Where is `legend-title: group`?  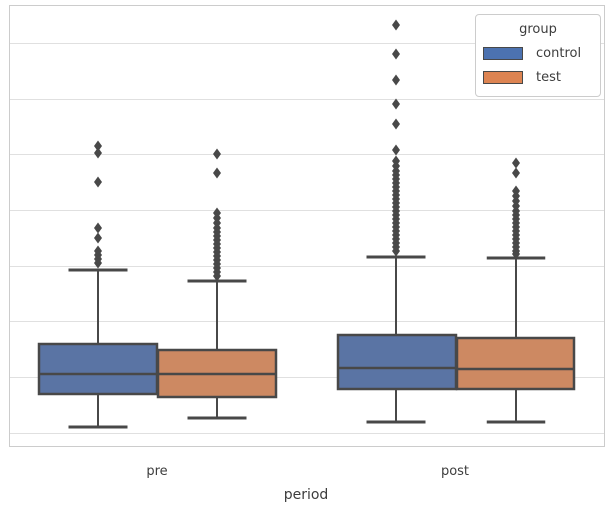
legend-title: group is located at coordinates (538, 29).